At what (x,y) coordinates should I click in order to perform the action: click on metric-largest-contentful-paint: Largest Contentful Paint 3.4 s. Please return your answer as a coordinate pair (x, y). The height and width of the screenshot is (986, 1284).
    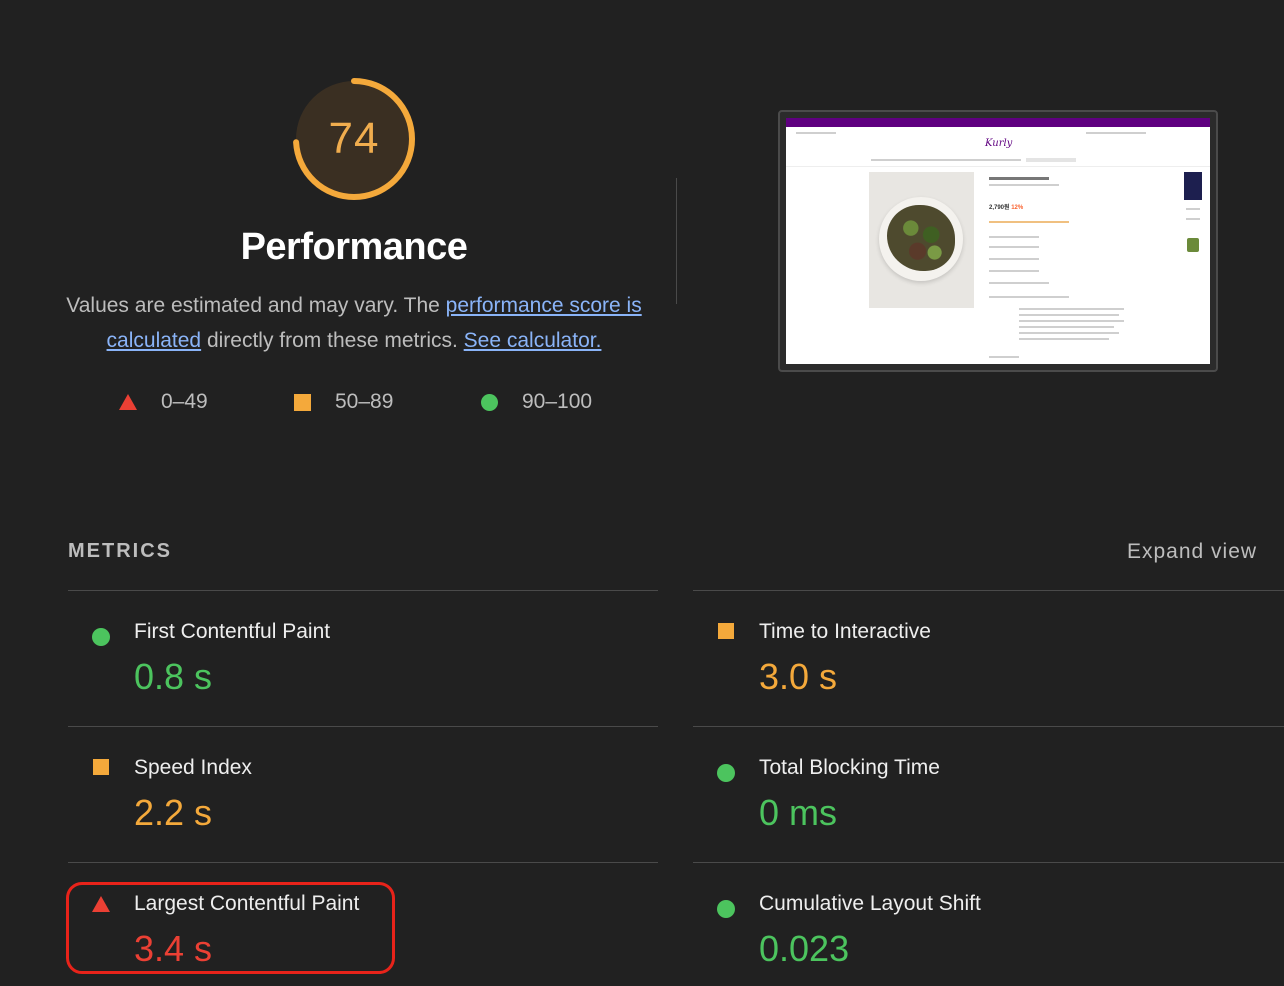
    Looking at the image, I should click on (348, 937).